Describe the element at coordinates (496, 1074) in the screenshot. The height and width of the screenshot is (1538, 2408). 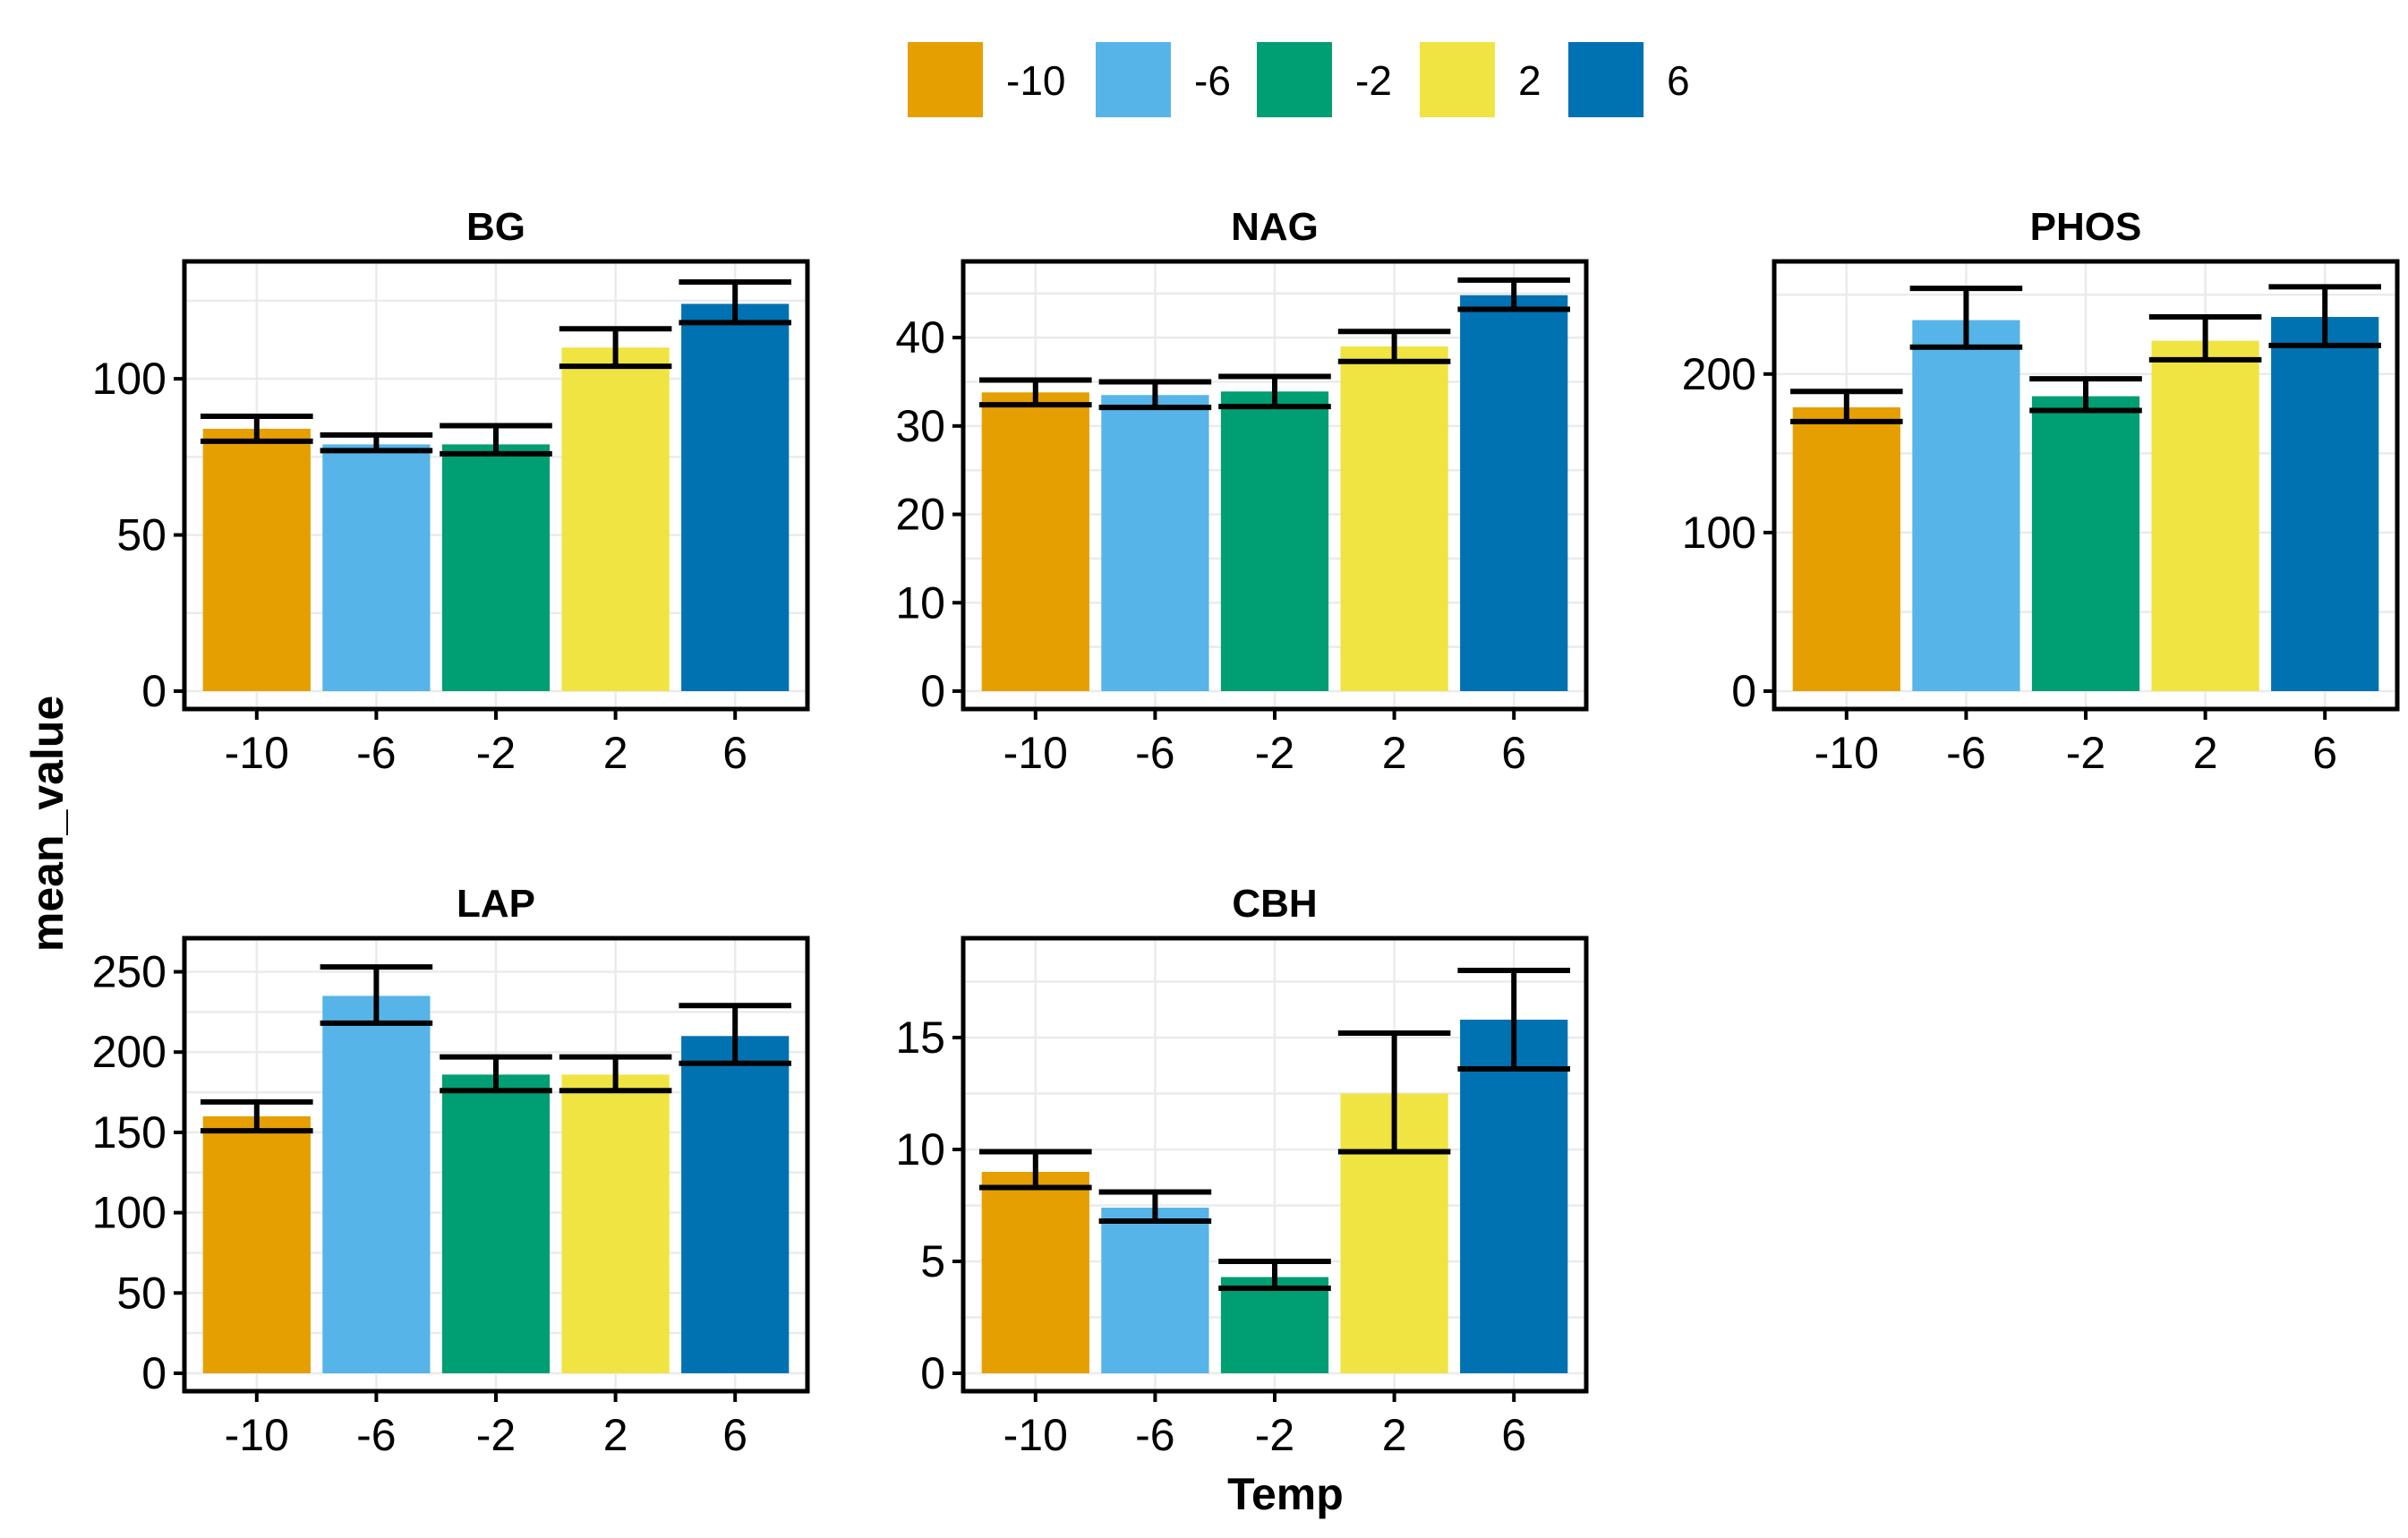
I see `error-bar-lap--2` at that location.